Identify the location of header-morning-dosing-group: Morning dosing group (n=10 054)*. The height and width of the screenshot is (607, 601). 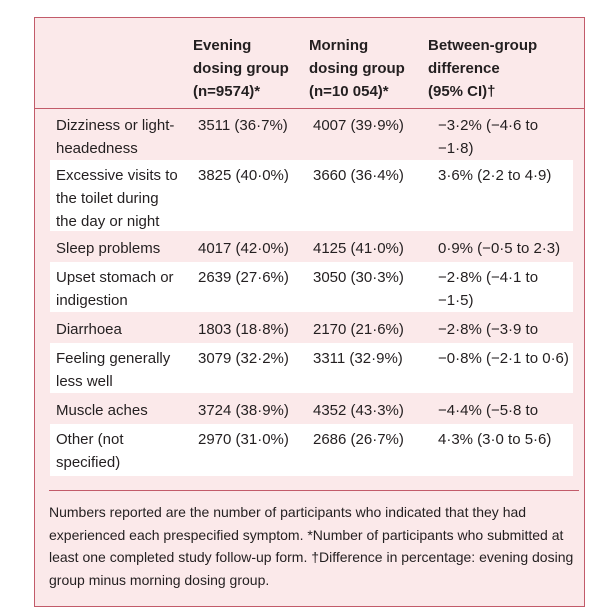
(357, 68).